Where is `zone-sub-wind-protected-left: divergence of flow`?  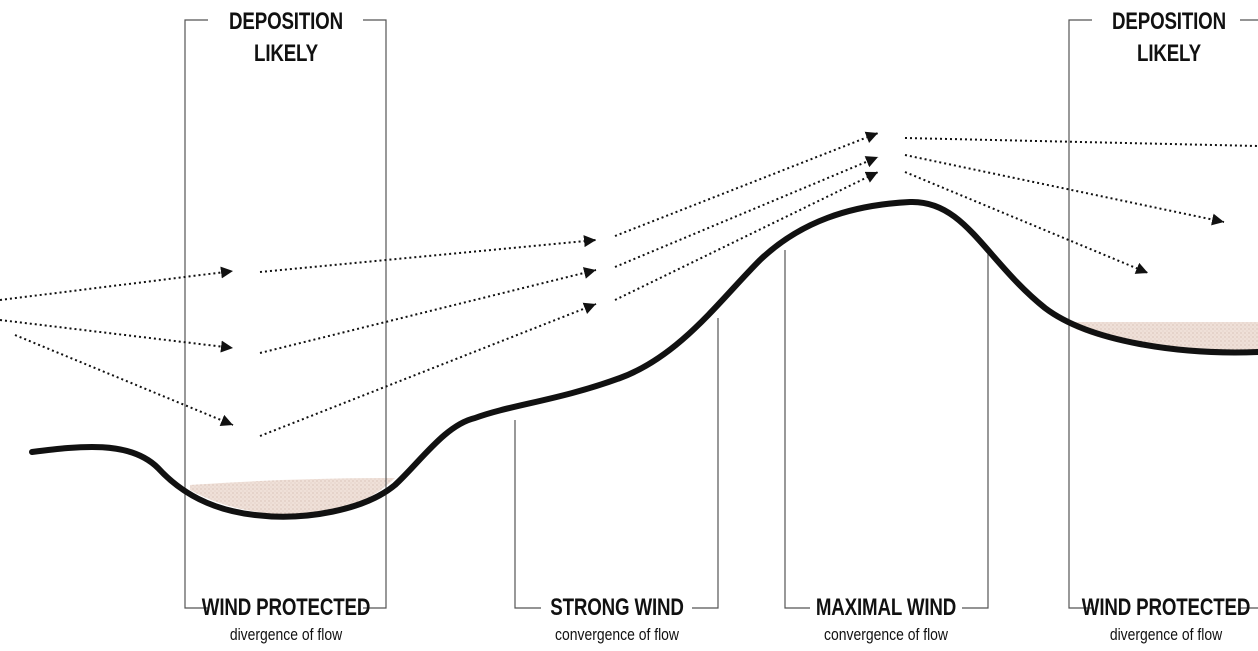
zone-sub-wind-protected-left: divergence of flow is located at coordinates (286, 634).